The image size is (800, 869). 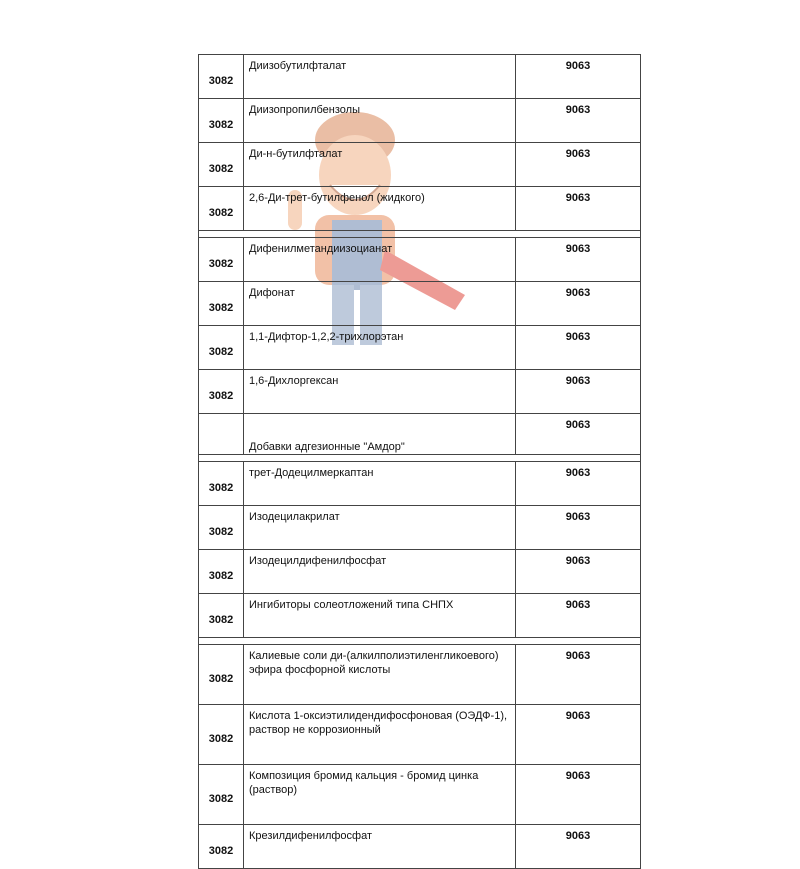 I want to click on table-row: 3082 Изодецилакрилат 9063, so click(x=419, y=527).